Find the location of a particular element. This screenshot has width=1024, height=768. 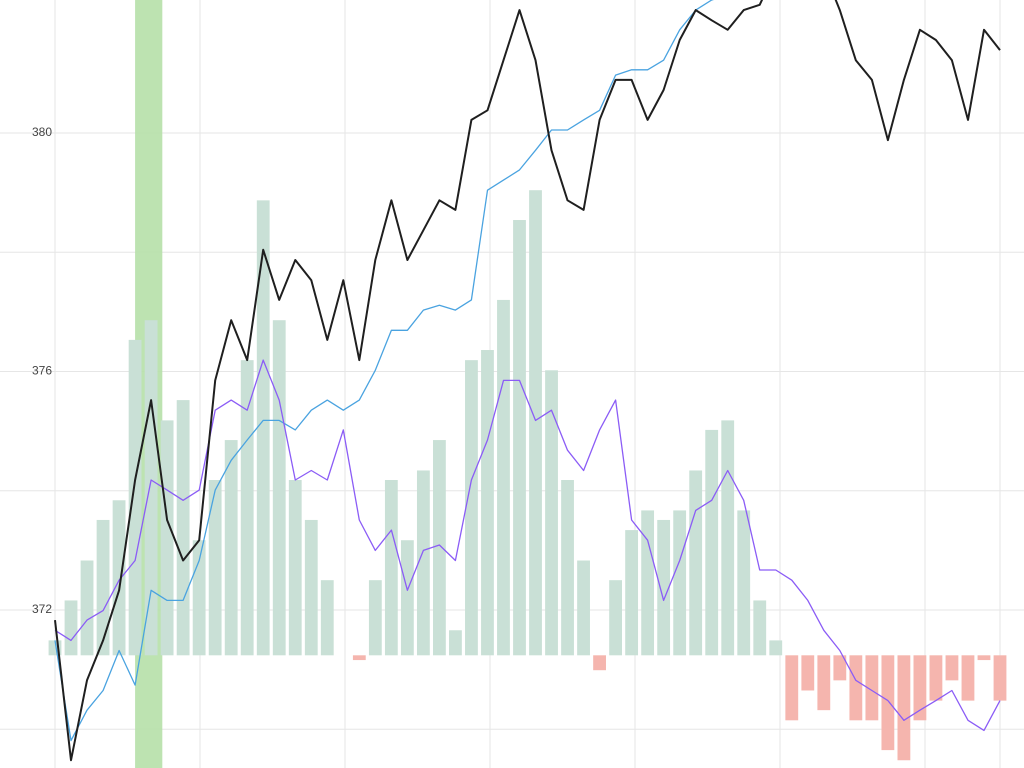

y-tick-label: 376 is located at coordinates (42, 371).